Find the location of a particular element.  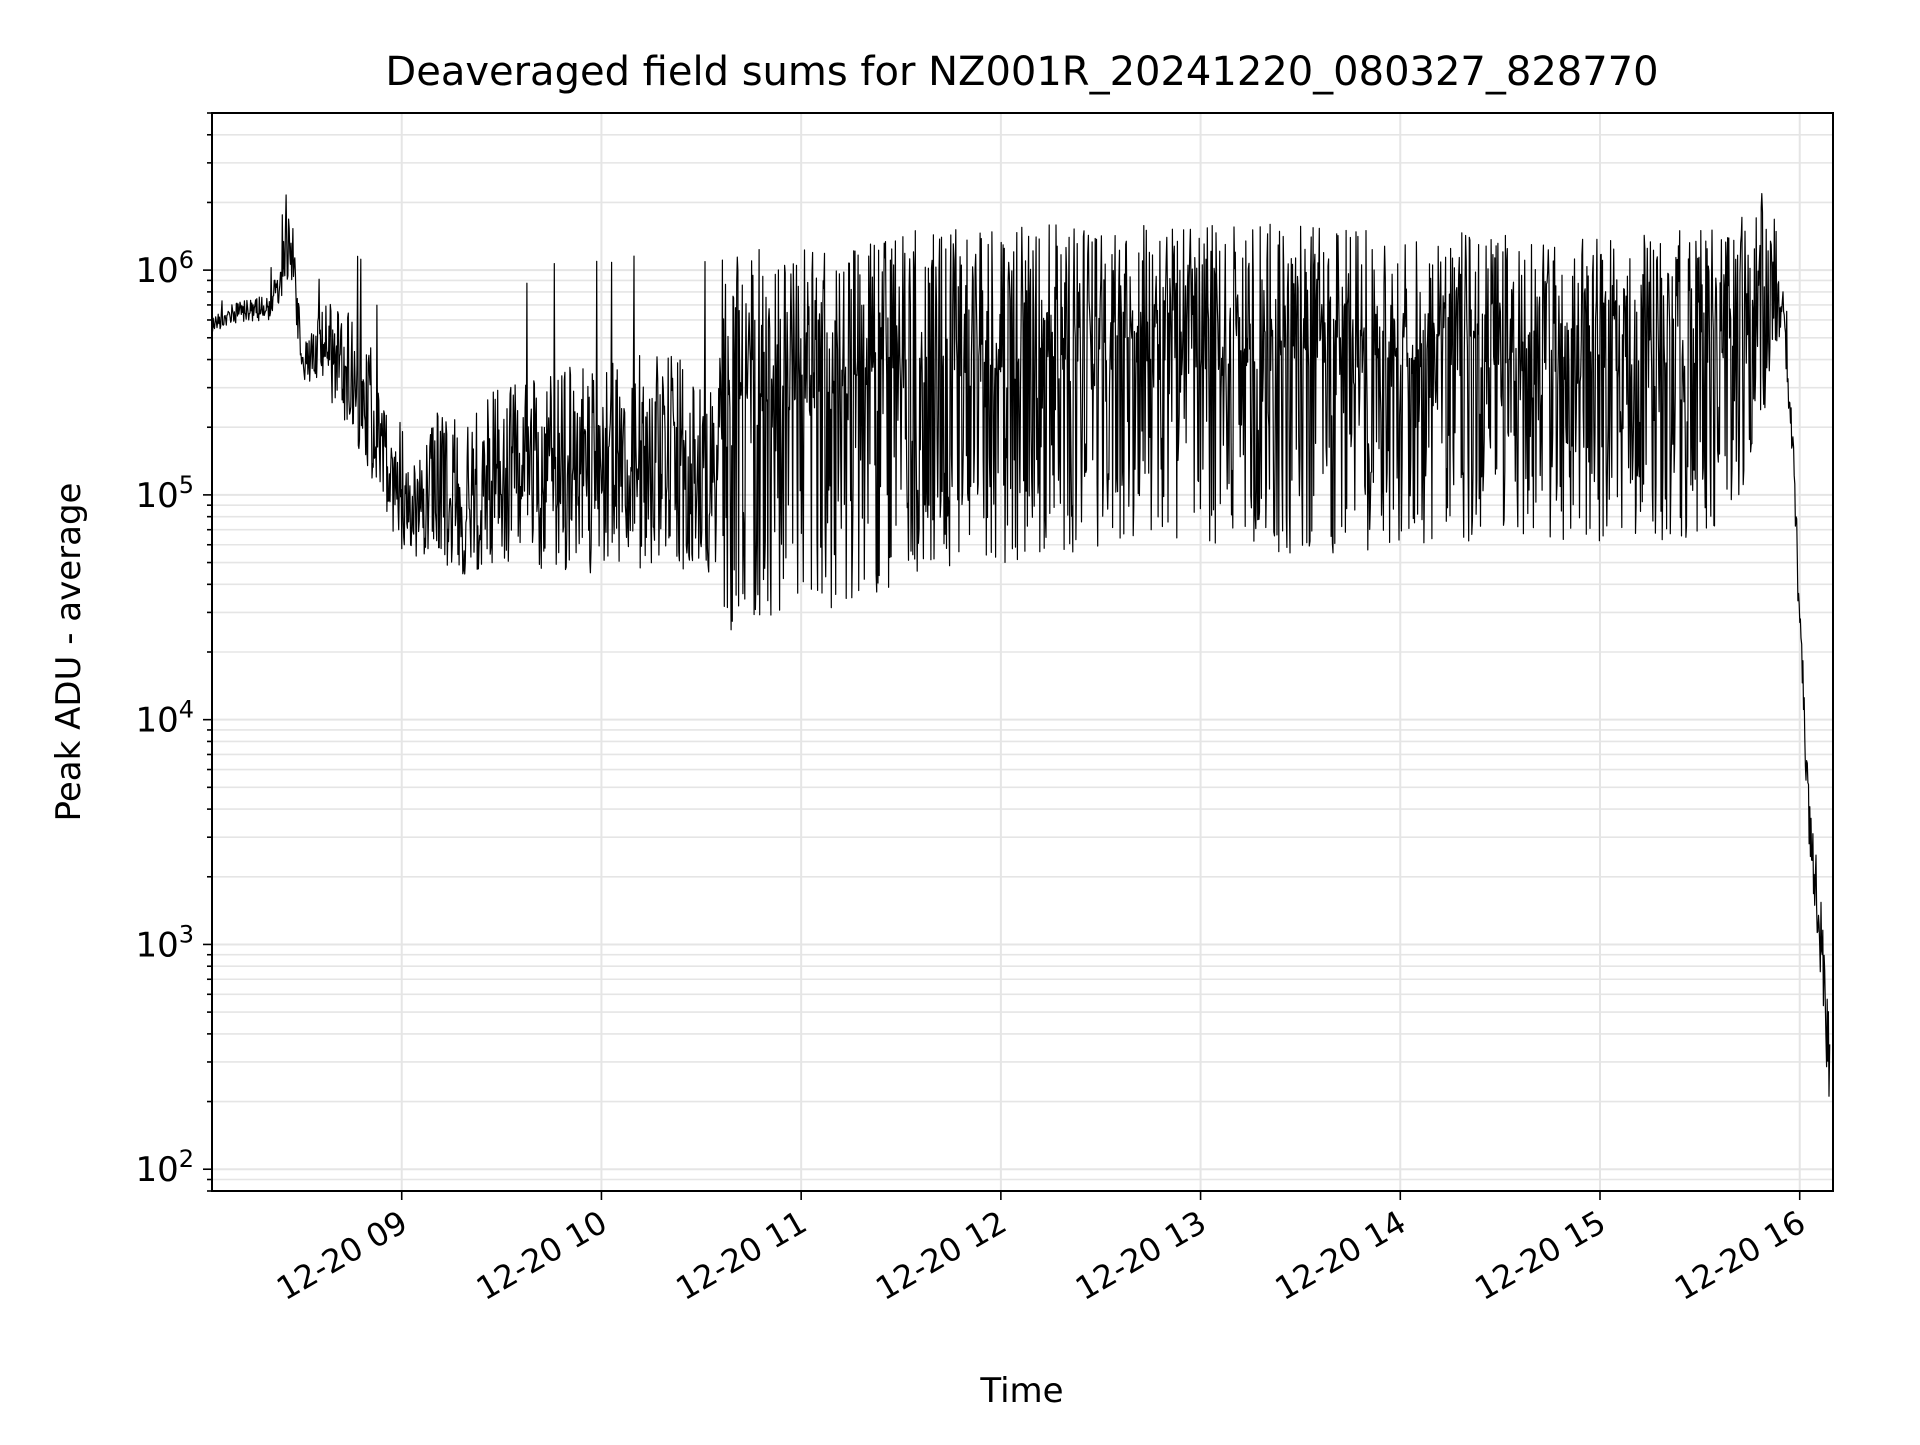

y-tick-label: 10⁴ is located at coordinates (164, 718).